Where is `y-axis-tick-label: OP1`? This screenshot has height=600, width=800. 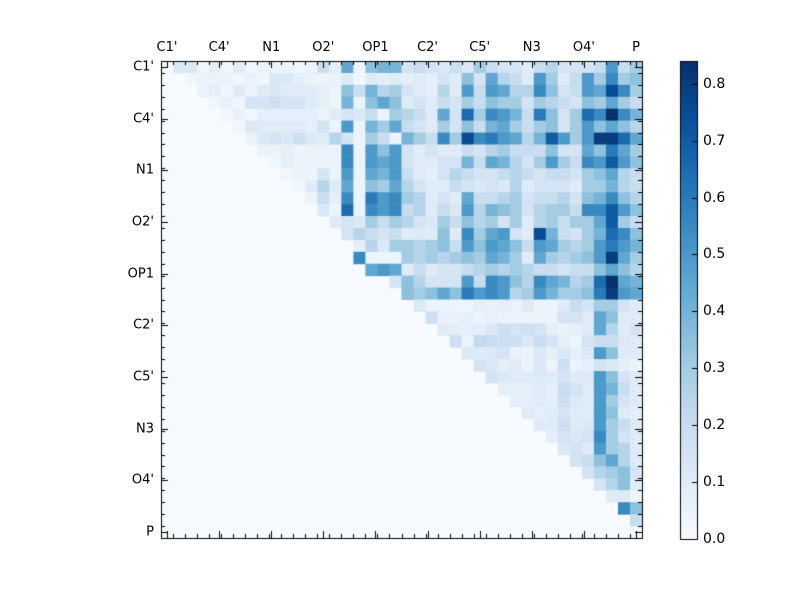
y-axis-tick-label: OP1 is located at coordinates (140, 274).